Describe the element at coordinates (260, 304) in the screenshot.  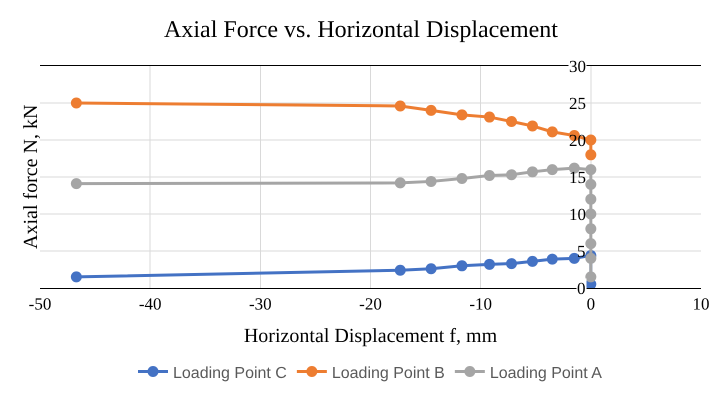
I see `x-tick-label: -30` at that location.